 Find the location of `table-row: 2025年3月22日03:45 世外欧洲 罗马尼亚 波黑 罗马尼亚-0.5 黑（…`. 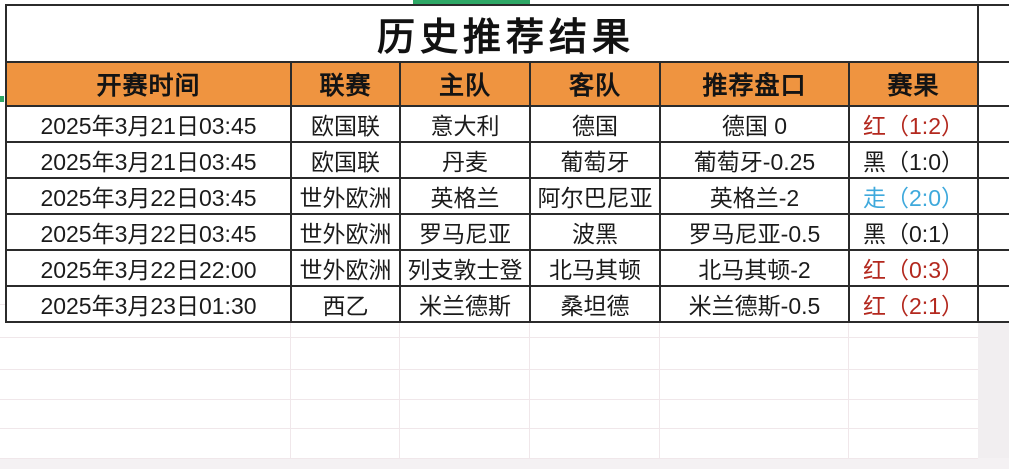

table-row: 2025年3月22日03:45 世外欧洲 罗马尼亚 波黑 罗马尼亚-0.5 黑（… is located at coordinates (507, 232).